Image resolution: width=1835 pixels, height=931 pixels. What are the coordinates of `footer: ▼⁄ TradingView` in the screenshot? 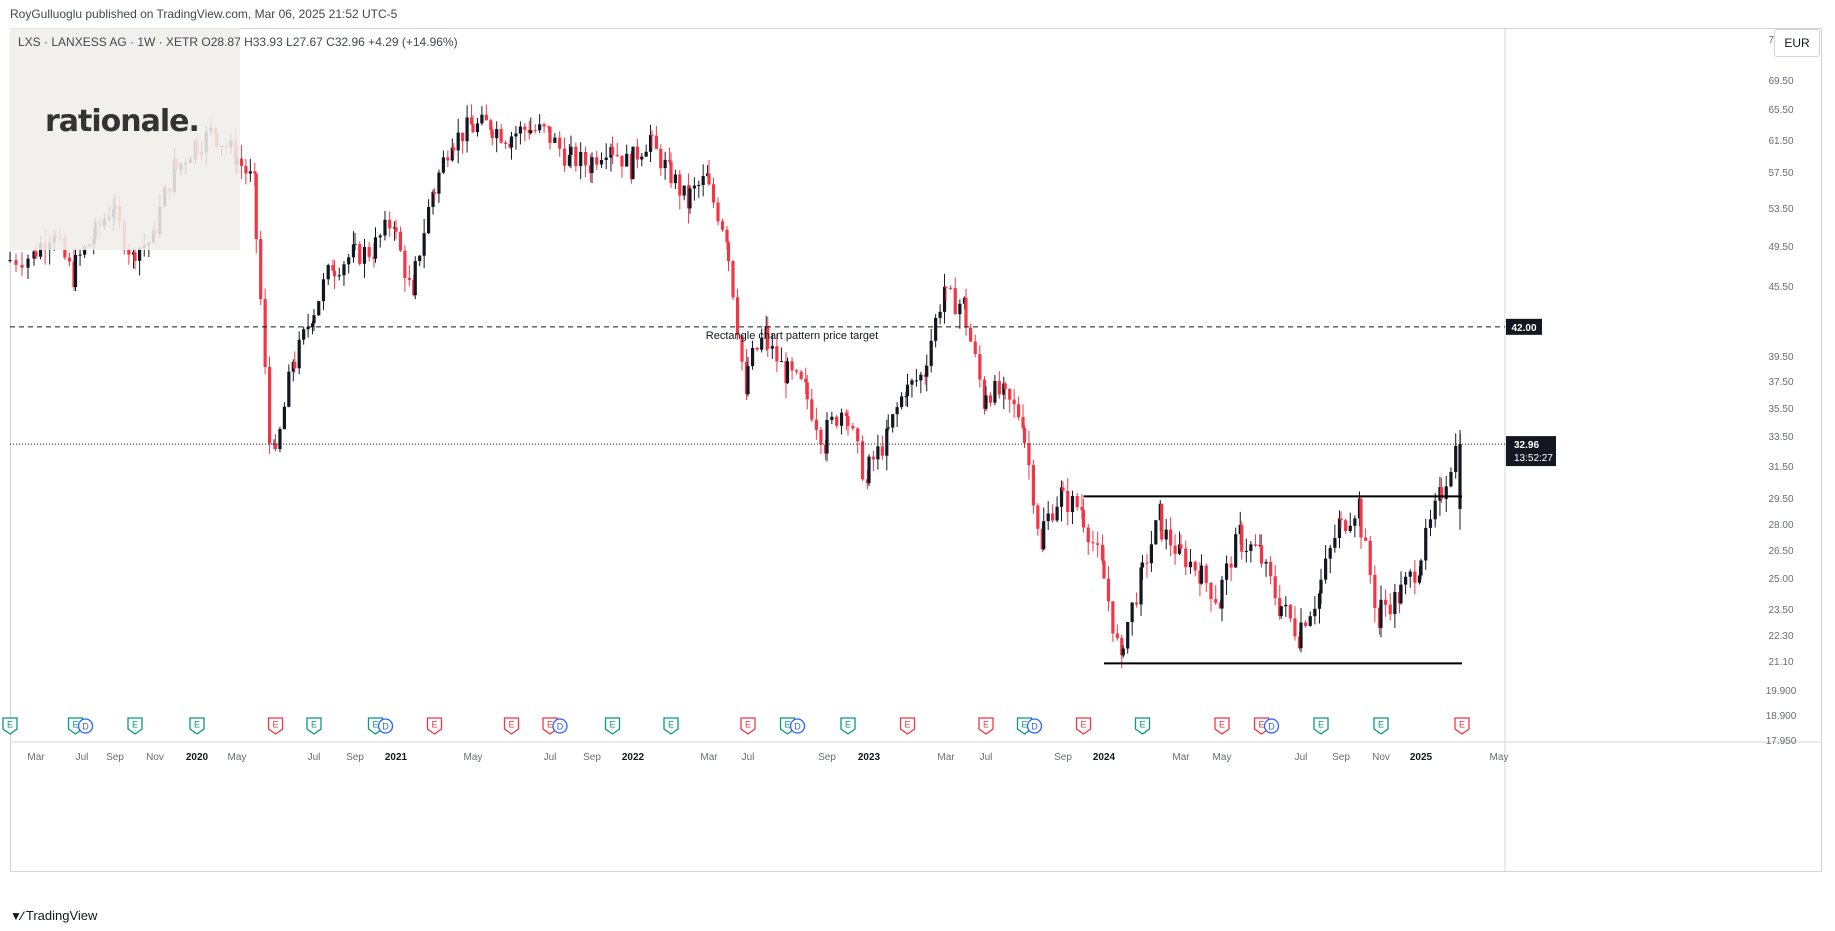 It's located at (53, 915).